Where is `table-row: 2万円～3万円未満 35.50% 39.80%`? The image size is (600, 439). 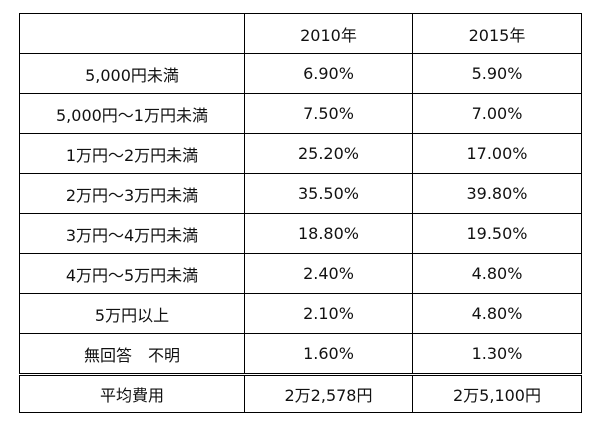 table-row: 2万円～3万円未満 35.50% 39.80% is located at coordinates (300, 193).